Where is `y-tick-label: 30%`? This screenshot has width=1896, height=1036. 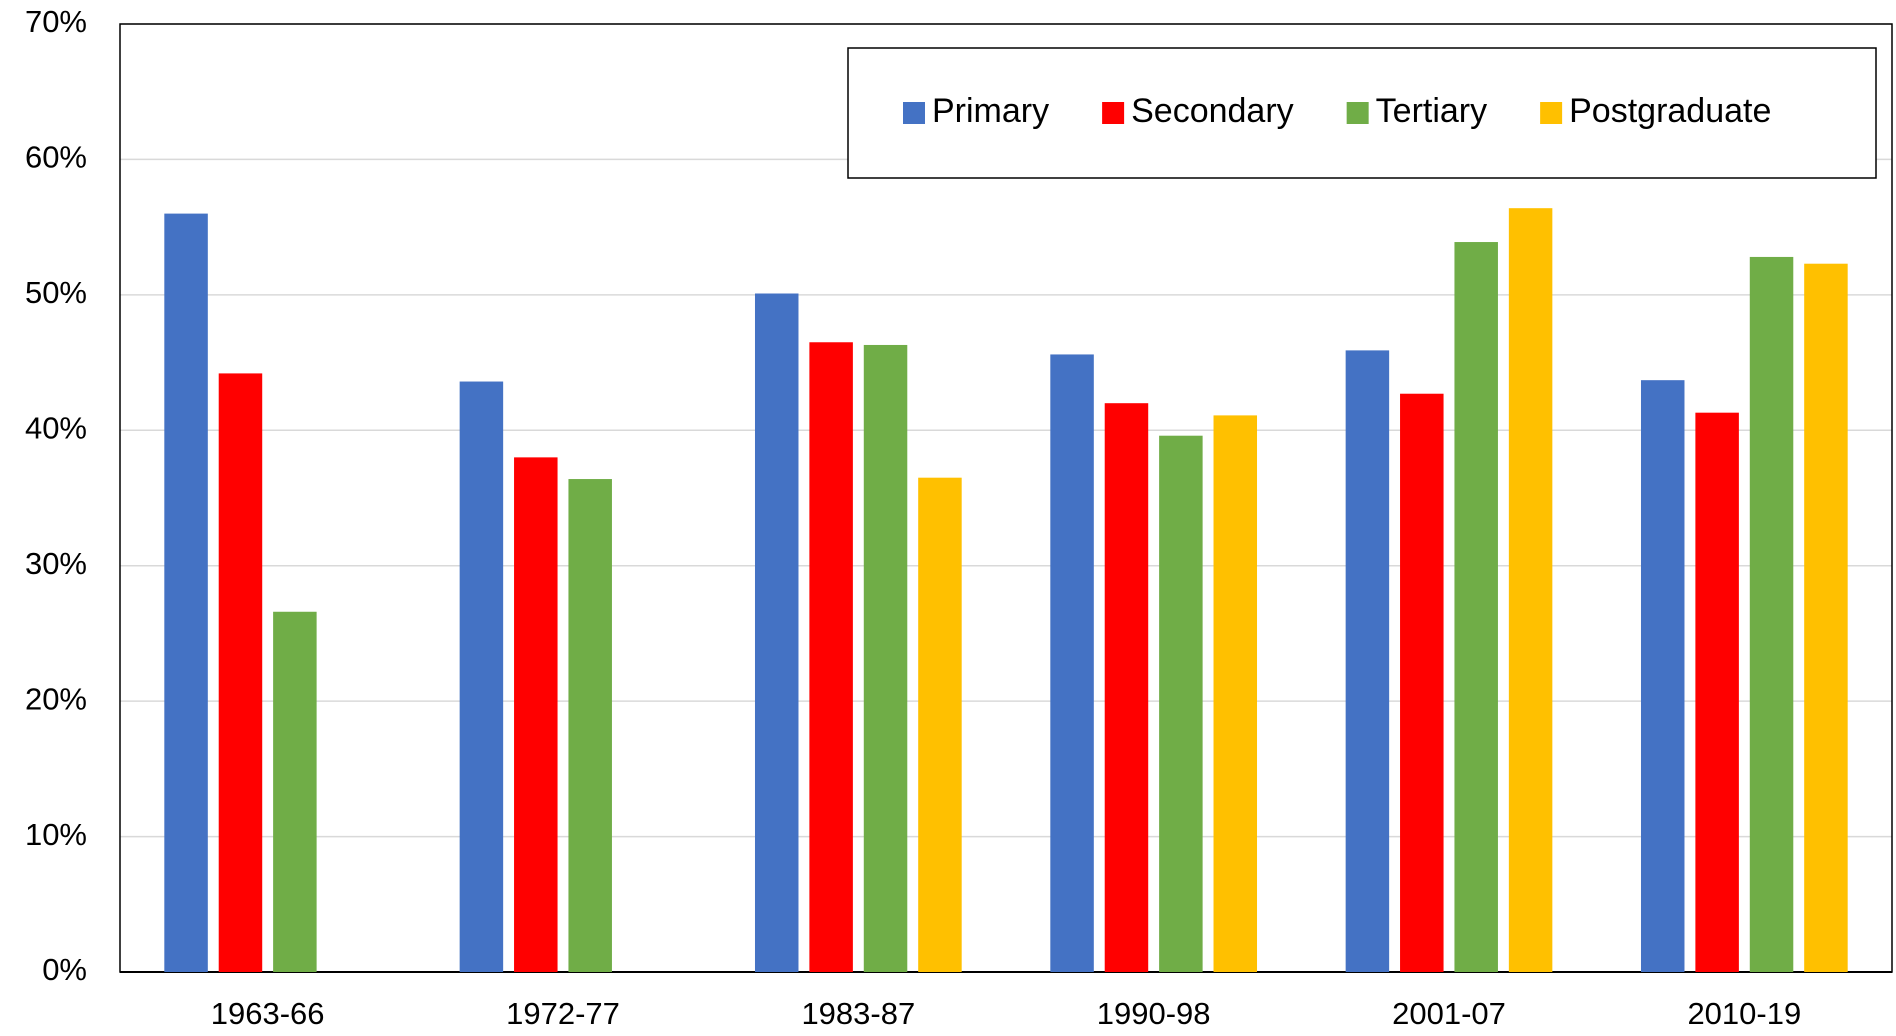
y-tick-label: 30% is located at coordinates (56, 563).